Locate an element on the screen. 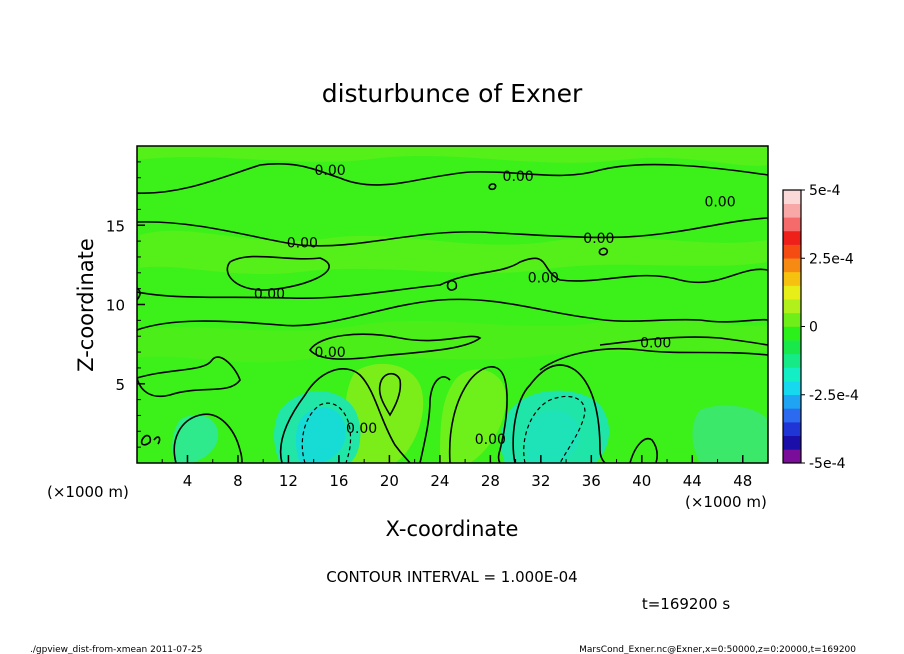 This screenshot has width=904, height=654. x-tick-label: 32 is located at coordinates (540, 481).